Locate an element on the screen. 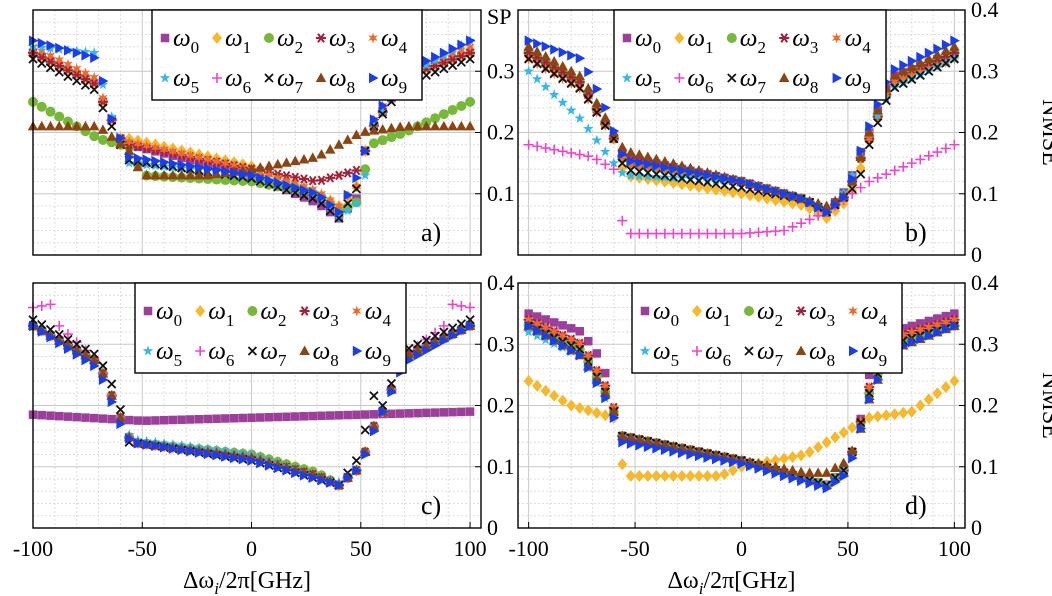  y-tick-label: 0.2 is located at coordinates (985, 132).